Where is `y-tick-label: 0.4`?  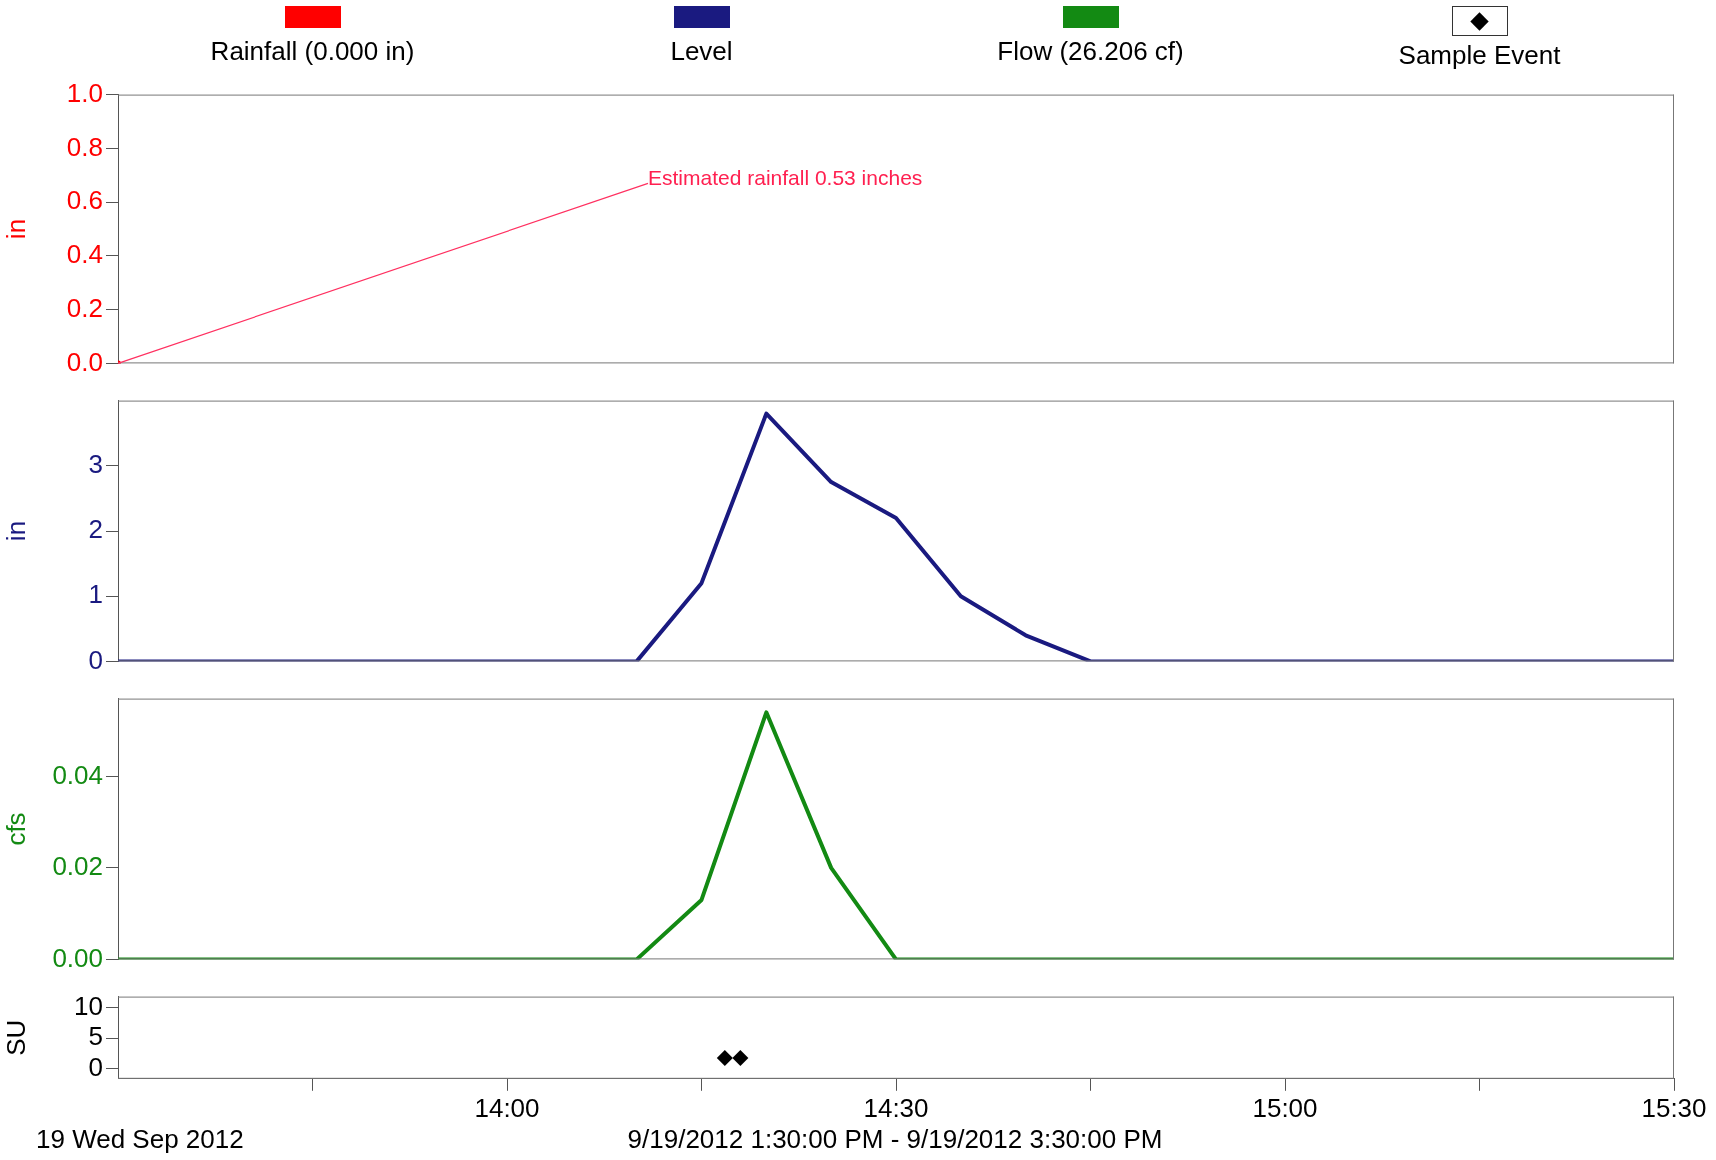 y-tick-label: 0.4 is located at coordinates (84, 254).